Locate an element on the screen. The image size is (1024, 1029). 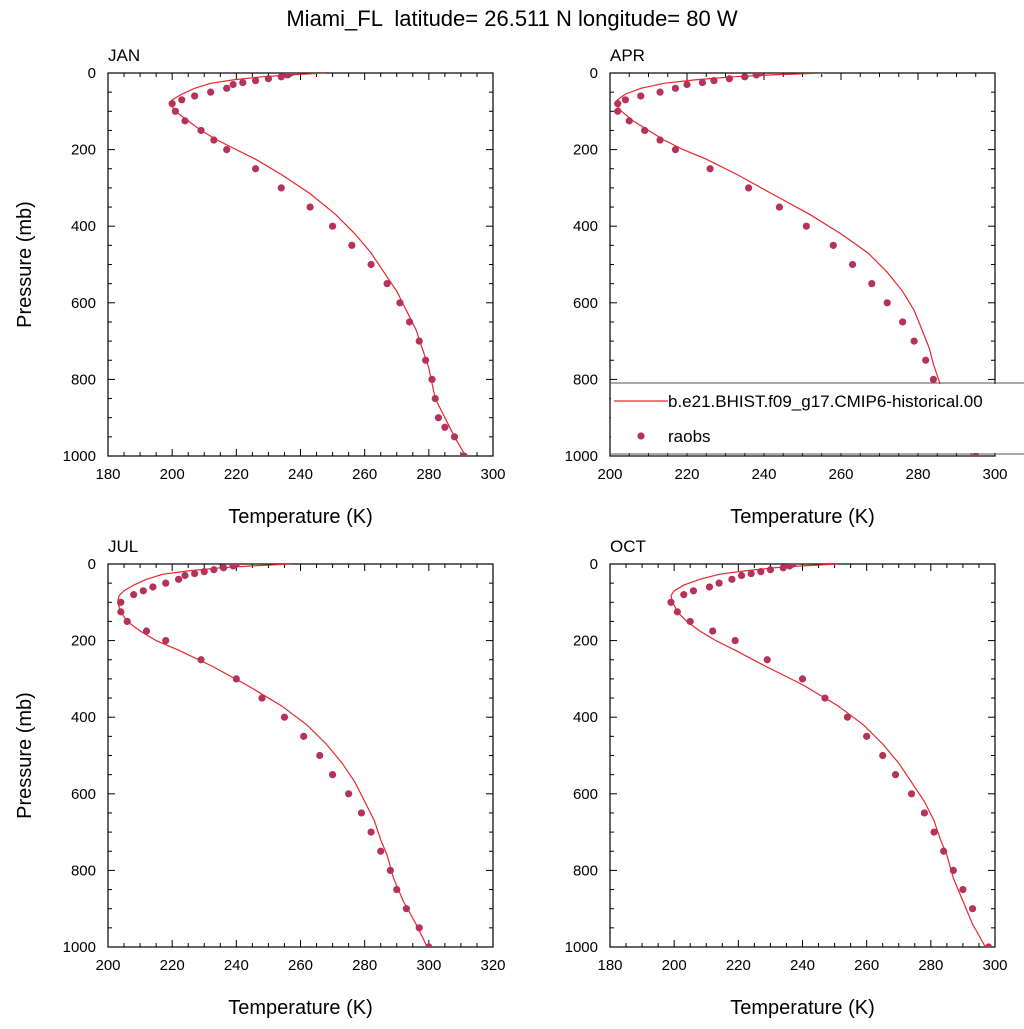
x-tick-label: 180 is located at coordinates (107, 474).